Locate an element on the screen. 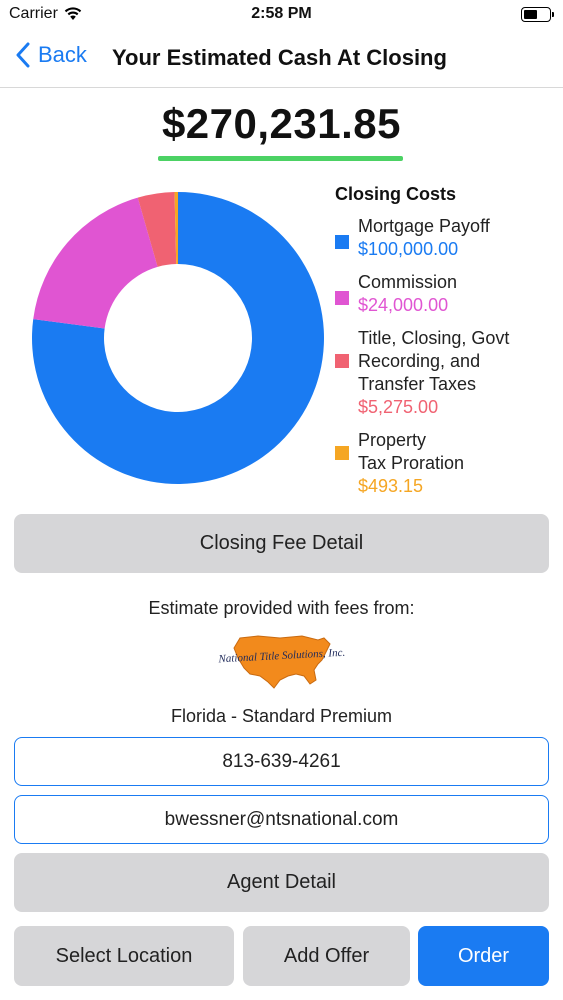 The width and height of the screenshot is (563, 1000). carrier-label: Carrier is located at coordinates (33, 13).